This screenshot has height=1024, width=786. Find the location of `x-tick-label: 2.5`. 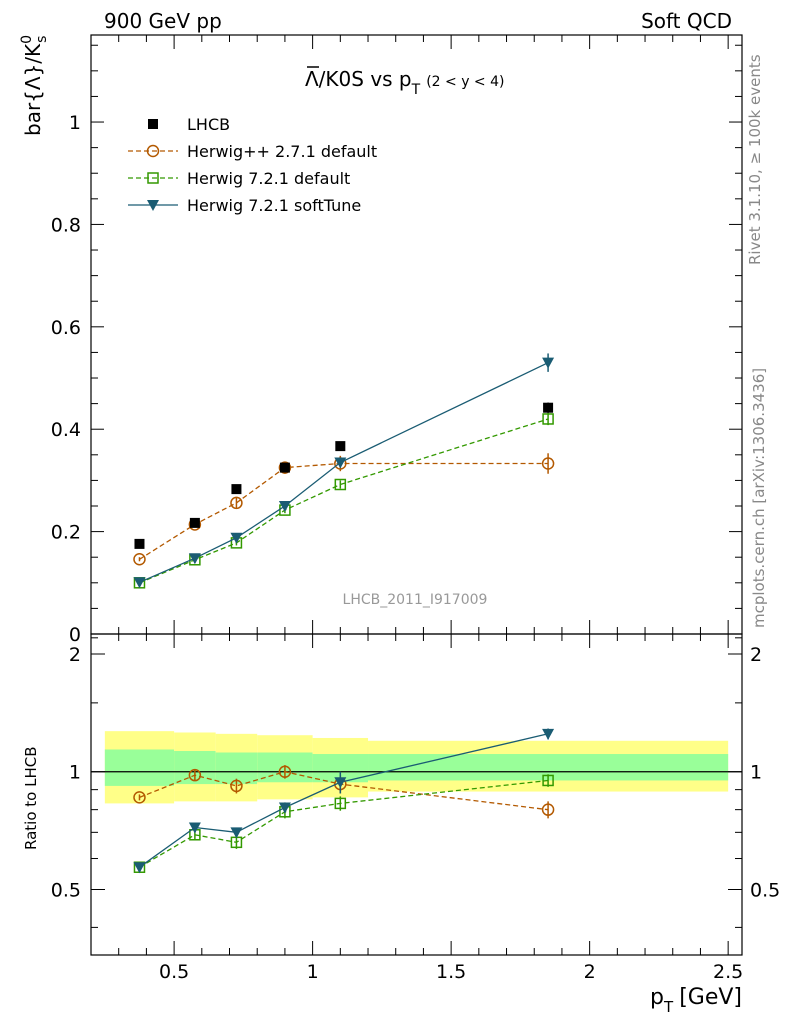

x-tick-label: 2.5 is located at coordinates (728, 972).